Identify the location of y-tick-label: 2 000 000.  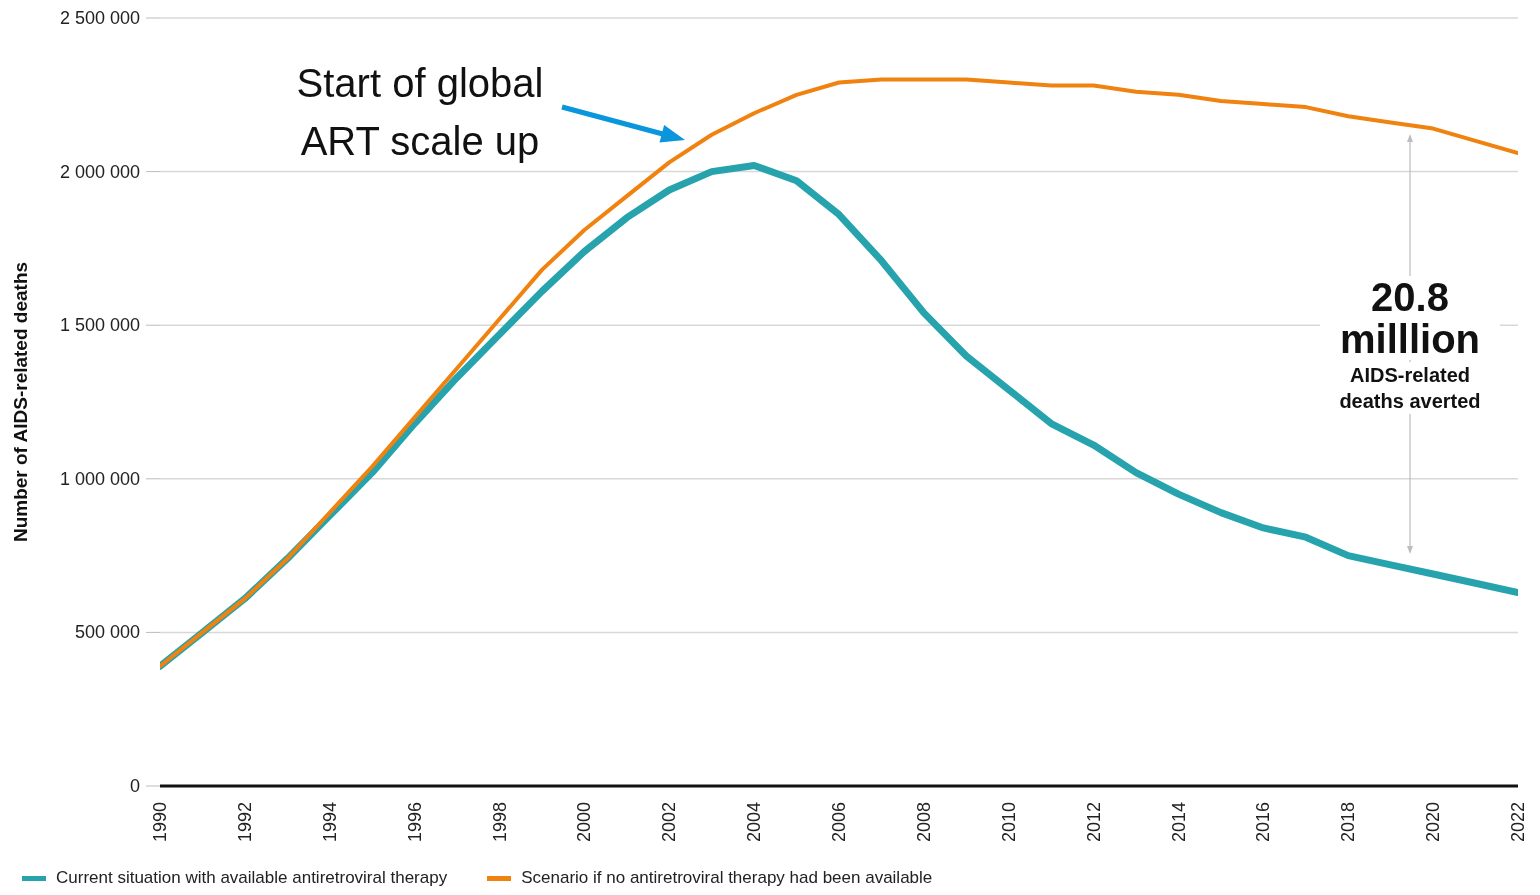
(99, 171).